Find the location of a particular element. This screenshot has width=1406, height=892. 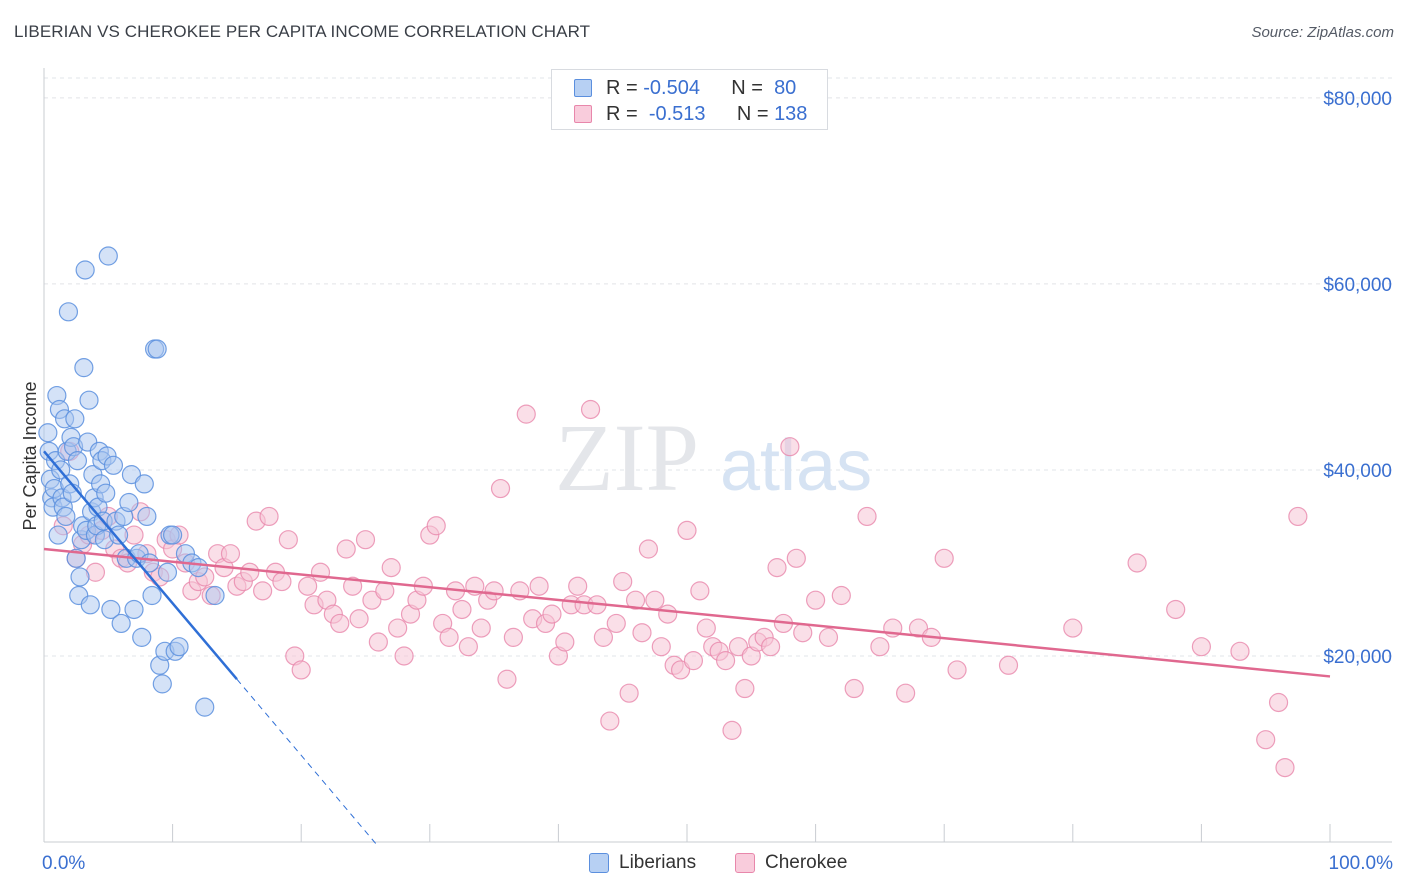

x-tick-label-min: 0.0% is located at coordinates (63, 863).